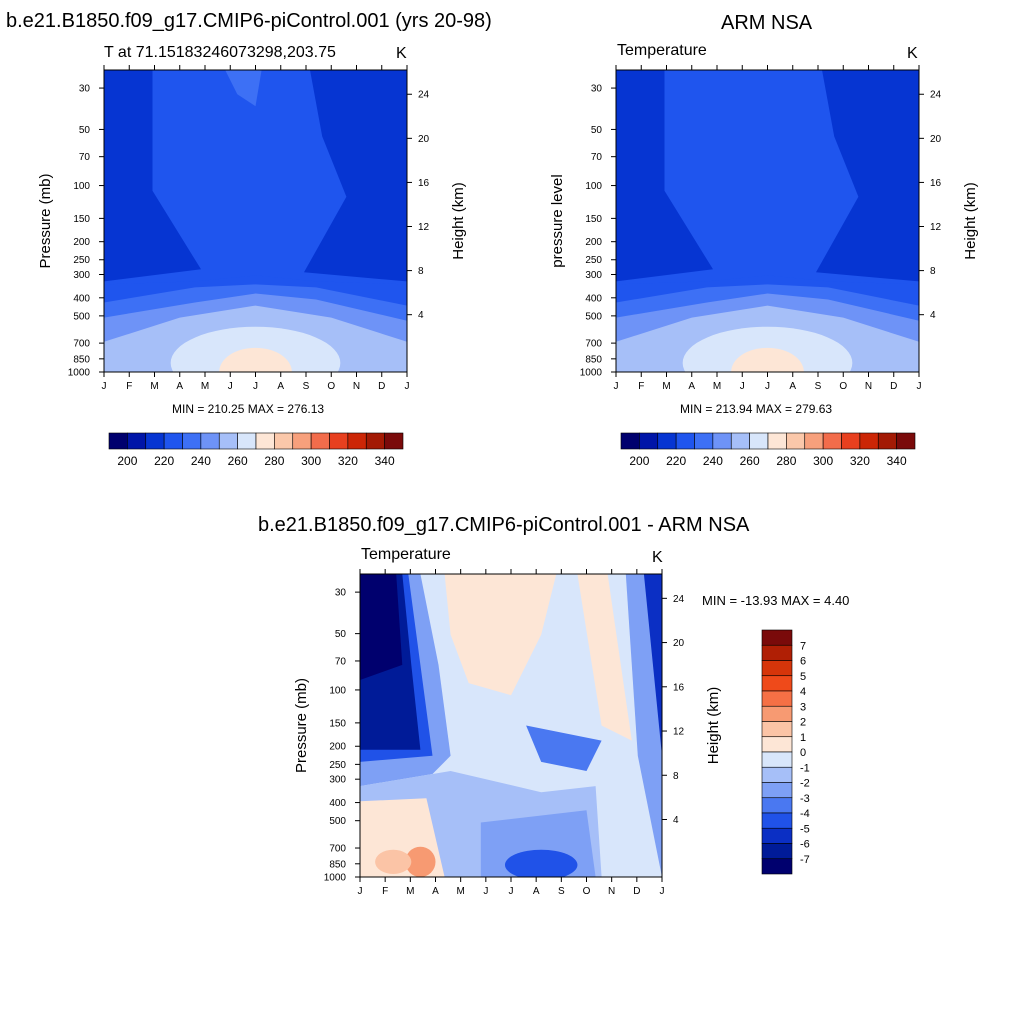 The height and width of the screenshot is (1024, 1024). Describe the element at coordinates (805, 814) in the screenshot. I see `colorbar-2-label: -4` at that location.